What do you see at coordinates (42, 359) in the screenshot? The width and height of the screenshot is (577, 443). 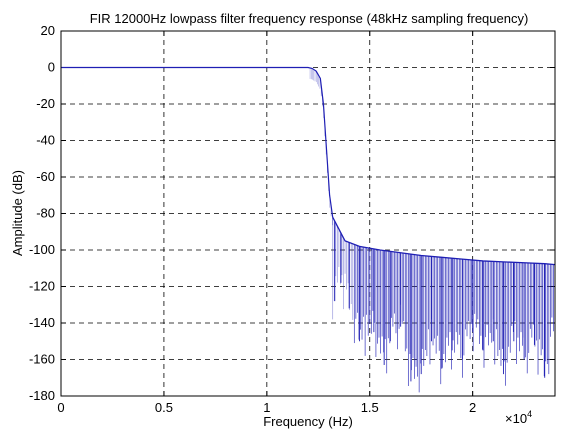 I see `y-tick-label: -160` at bounding box center [42, 359].